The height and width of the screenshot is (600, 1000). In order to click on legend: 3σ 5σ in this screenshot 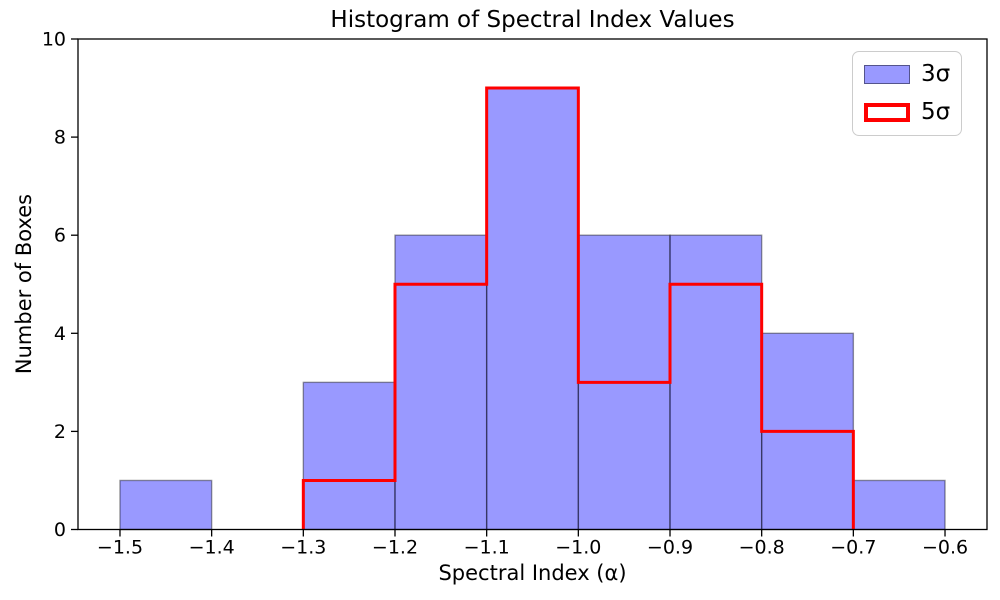, I will do `click(907, 93)`.